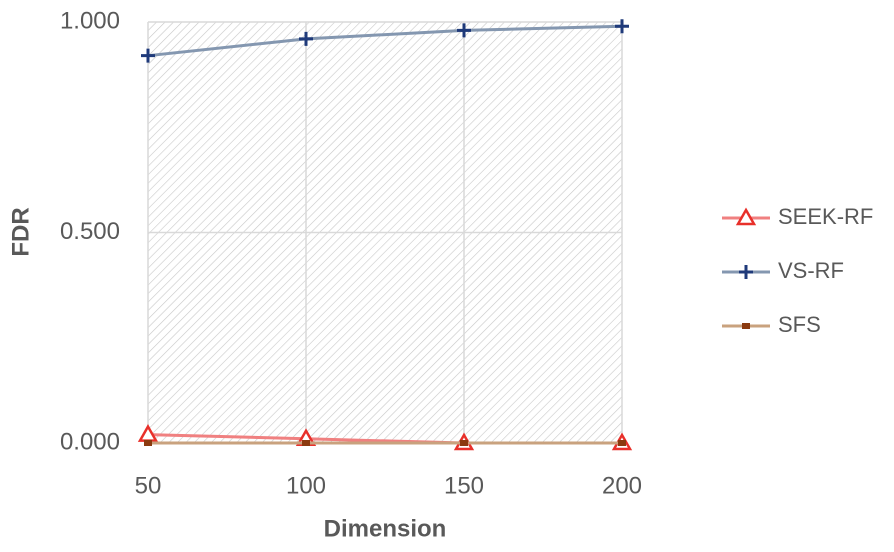 The width and height of the screenshot is (894, 552). I want to click on x-tick-label: 50, so click(148, 485).